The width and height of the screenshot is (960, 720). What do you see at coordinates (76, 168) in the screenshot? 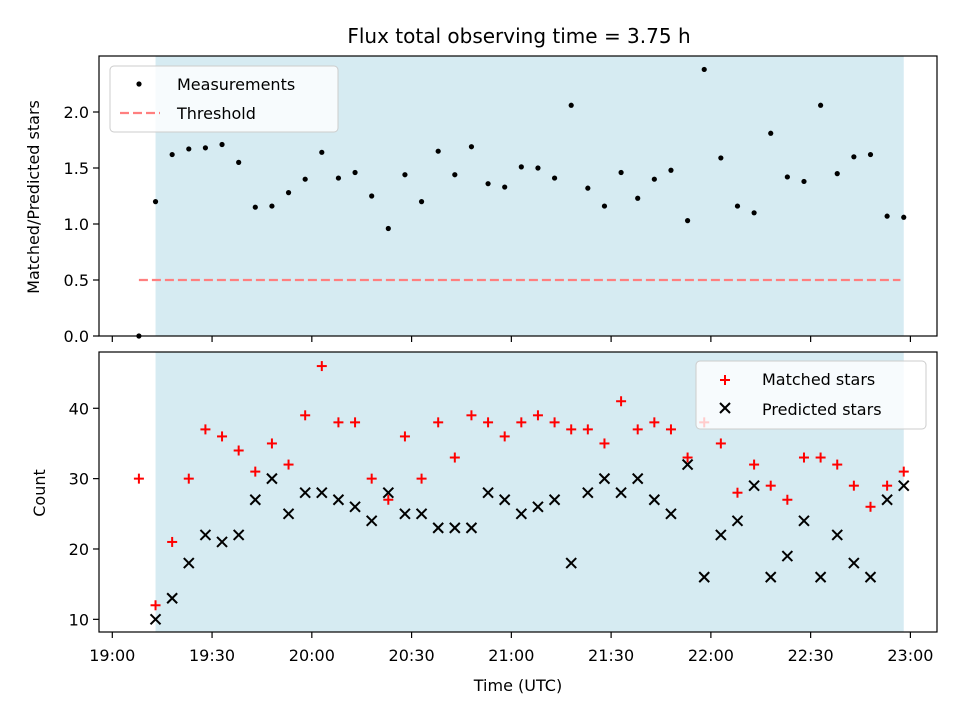
I see `y-tick-label: 1.5` at bounding box center [76, 168].